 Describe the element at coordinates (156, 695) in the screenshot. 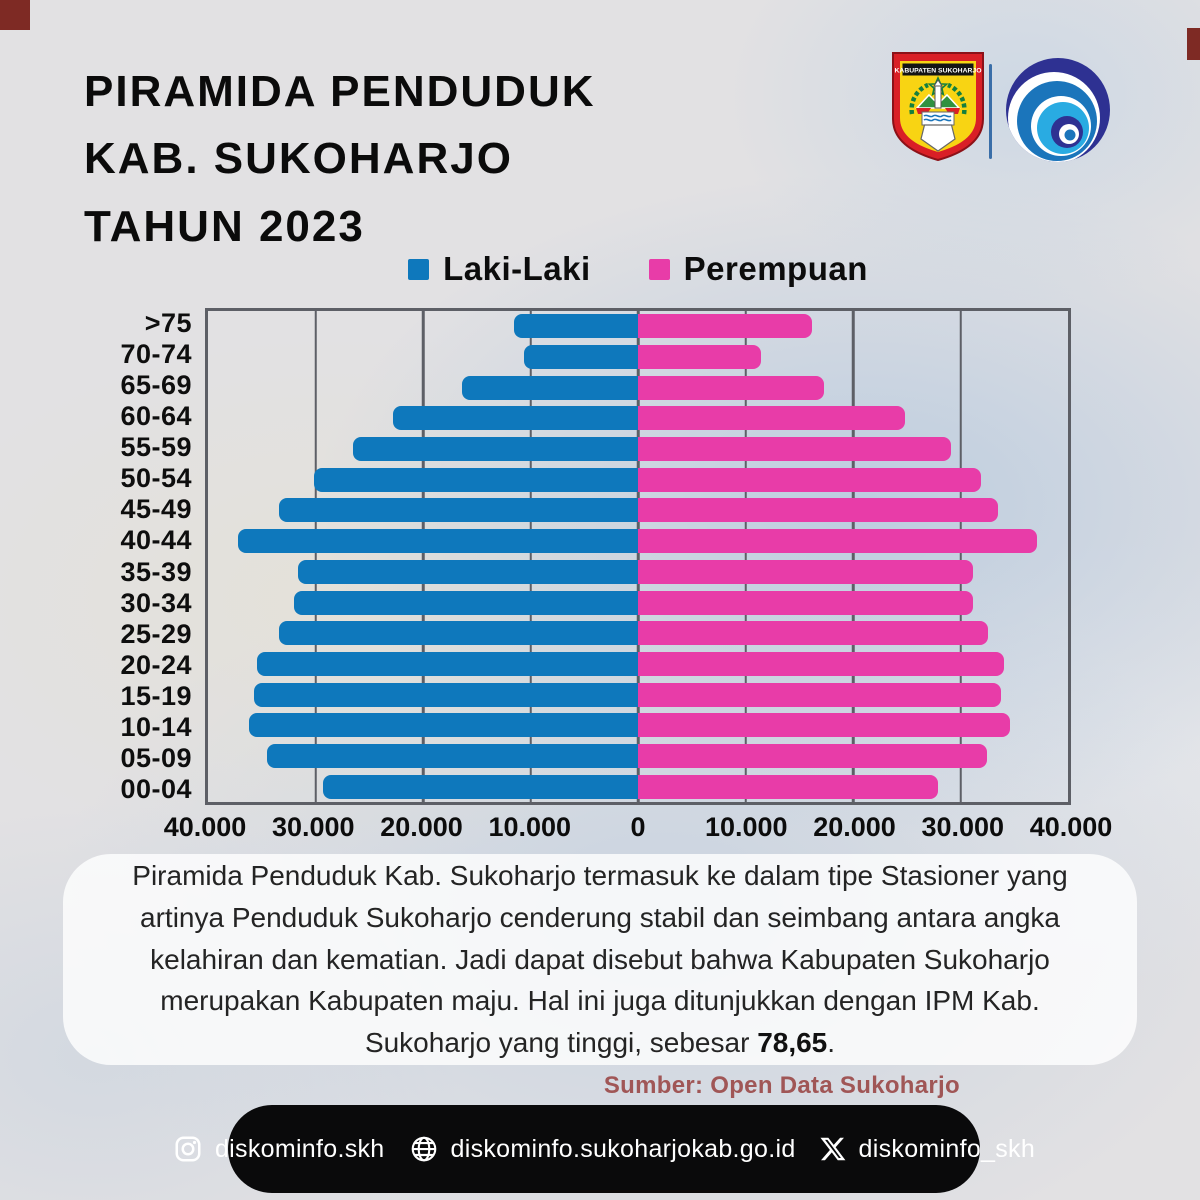

I see `age-label: 15-19` at that location.